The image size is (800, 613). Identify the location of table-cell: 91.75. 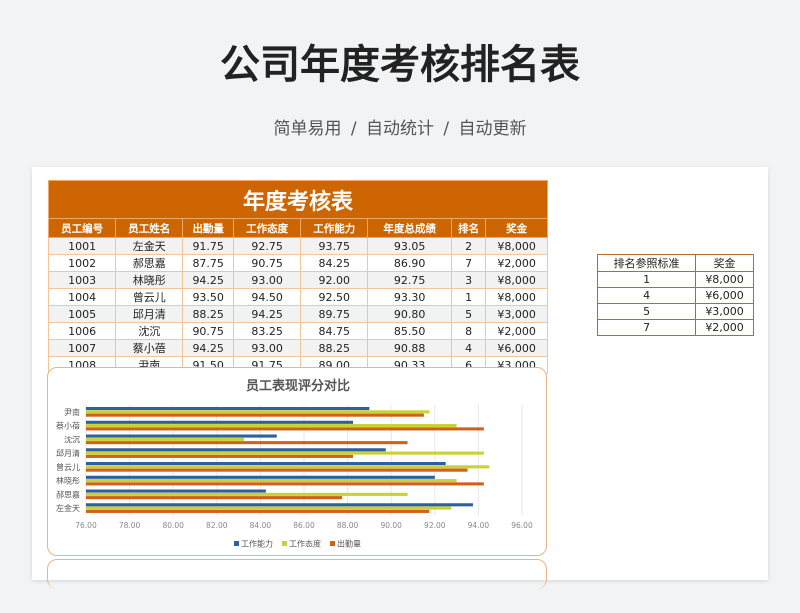
(208, 246).